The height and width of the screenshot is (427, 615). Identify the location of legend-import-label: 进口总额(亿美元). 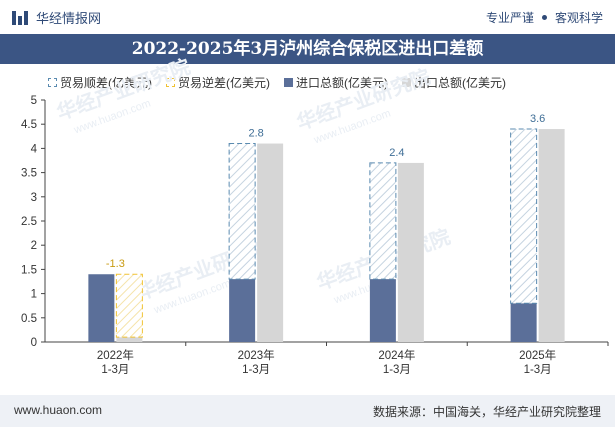
(342, 83).